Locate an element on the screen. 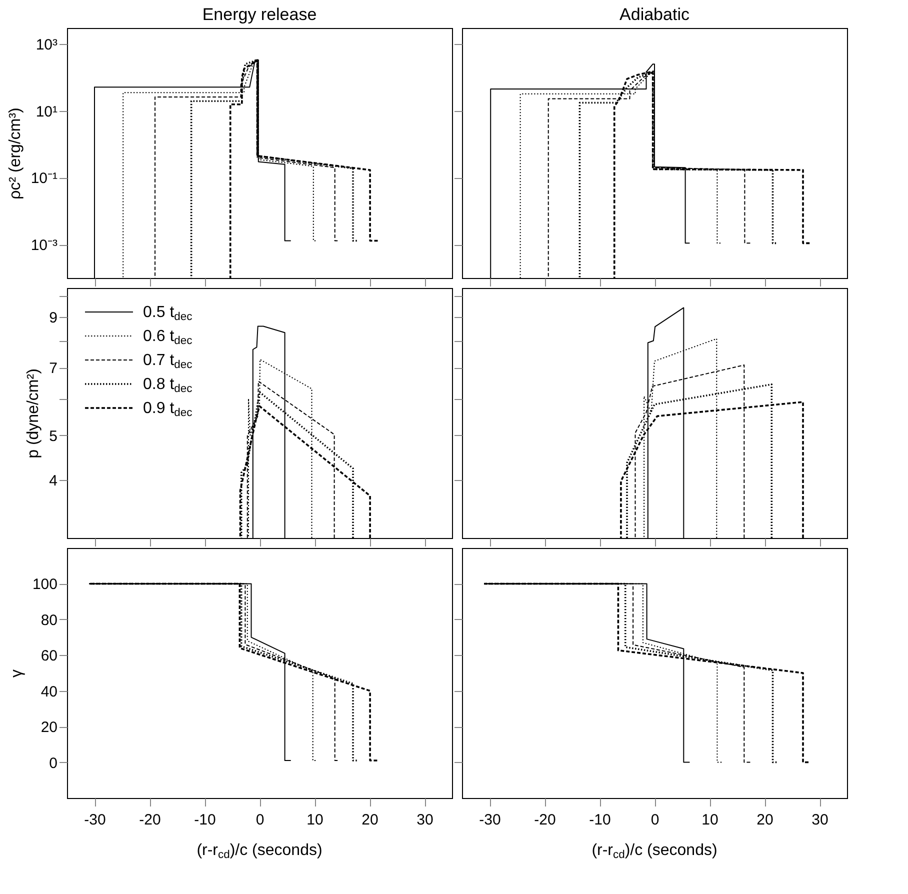 The width and height of the screenshot is (908, 894). y-tick-label: 10¹ is located at coordinates (47, 111).